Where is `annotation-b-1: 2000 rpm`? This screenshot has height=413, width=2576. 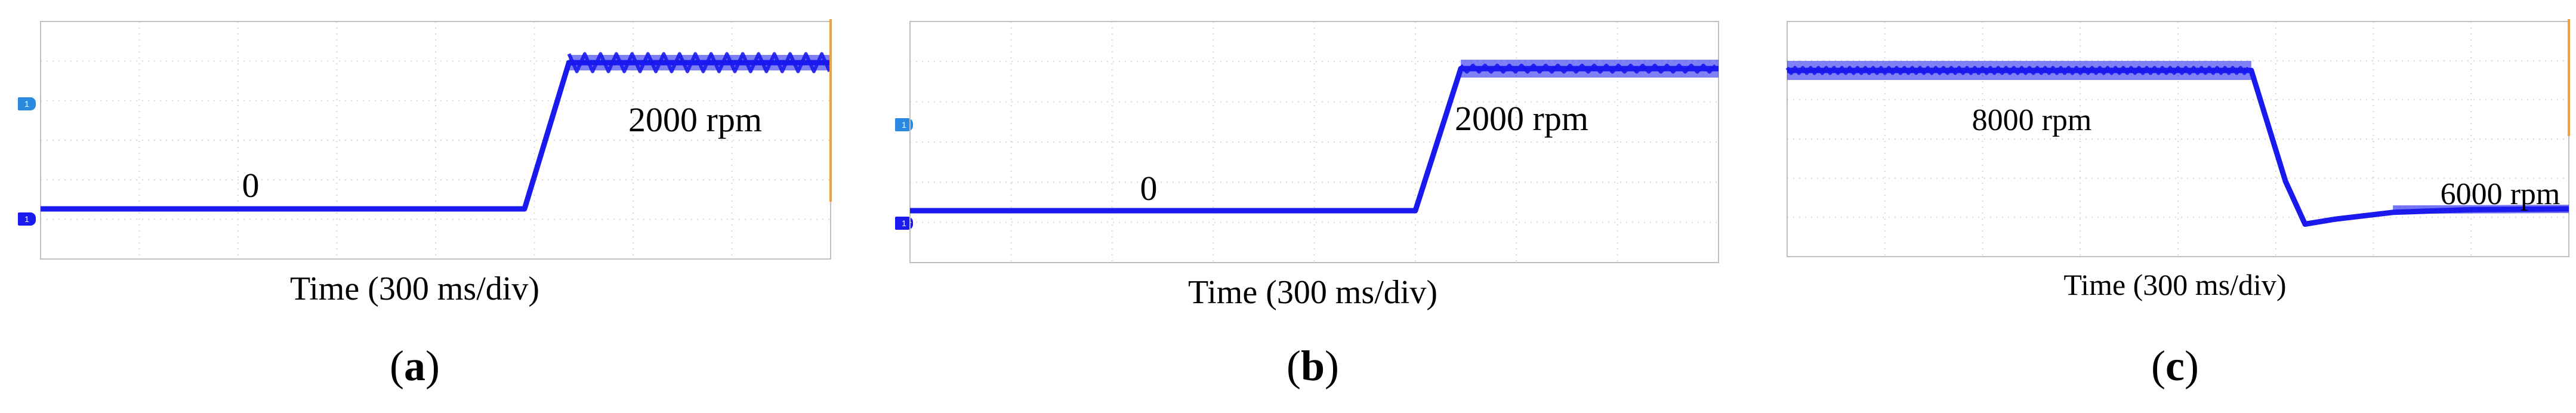 annotation-b-1: 2000 rpm is located at coordinates (1522, 119).